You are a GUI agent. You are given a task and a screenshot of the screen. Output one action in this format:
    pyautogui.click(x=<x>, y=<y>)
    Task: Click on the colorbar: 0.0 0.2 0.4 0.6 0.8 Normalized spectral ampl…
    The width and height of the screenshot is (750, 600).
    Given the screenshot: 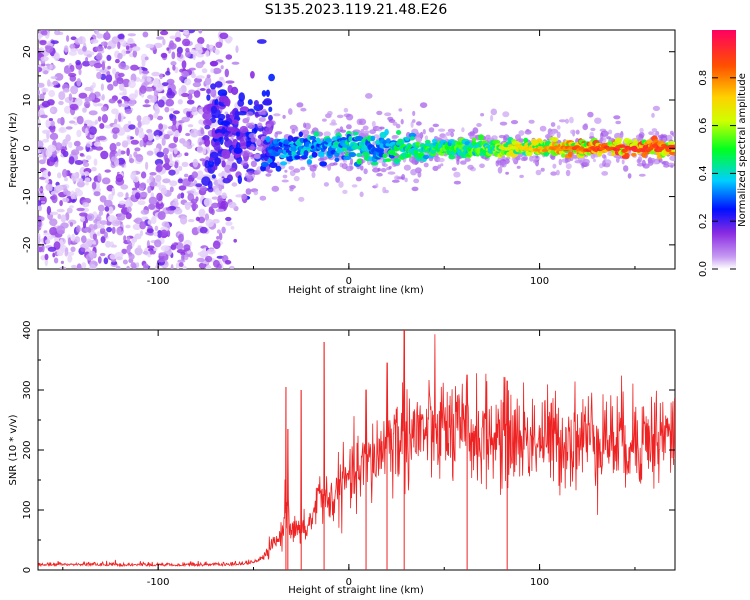 What is the action you would take?
    pyautogui.click(x=723, y=153)
    